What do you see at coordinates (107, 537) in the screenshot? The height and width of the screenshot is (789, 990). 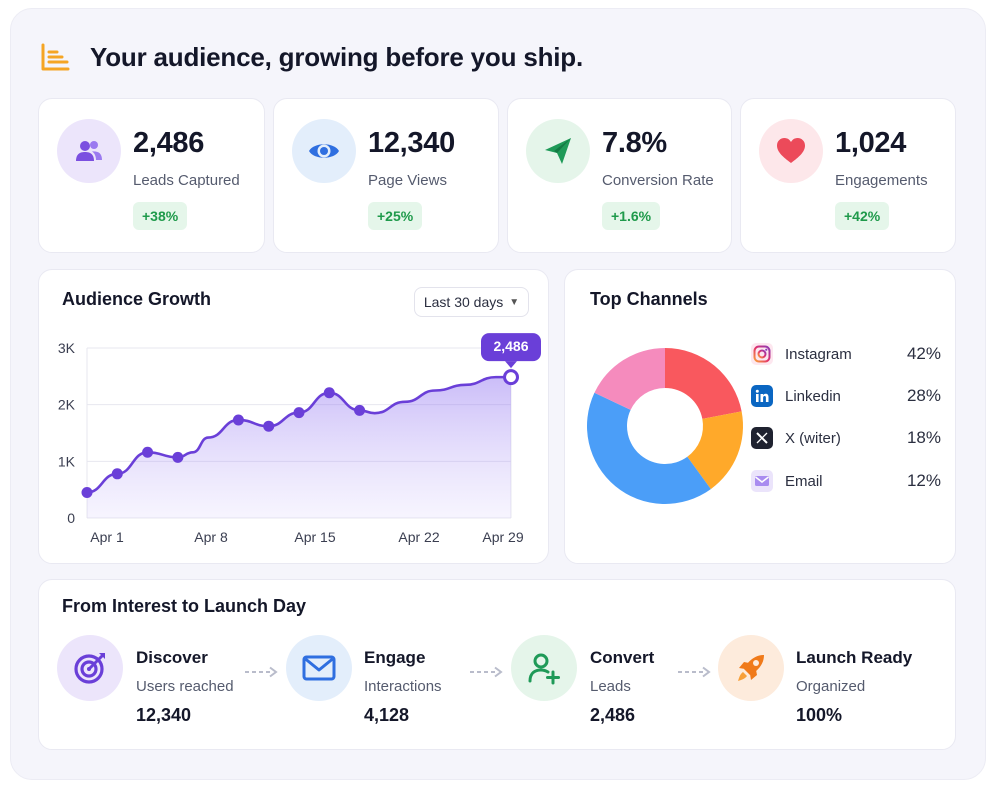 I see `x-tick-label: Apr 1` at bounding box center [107, 537].